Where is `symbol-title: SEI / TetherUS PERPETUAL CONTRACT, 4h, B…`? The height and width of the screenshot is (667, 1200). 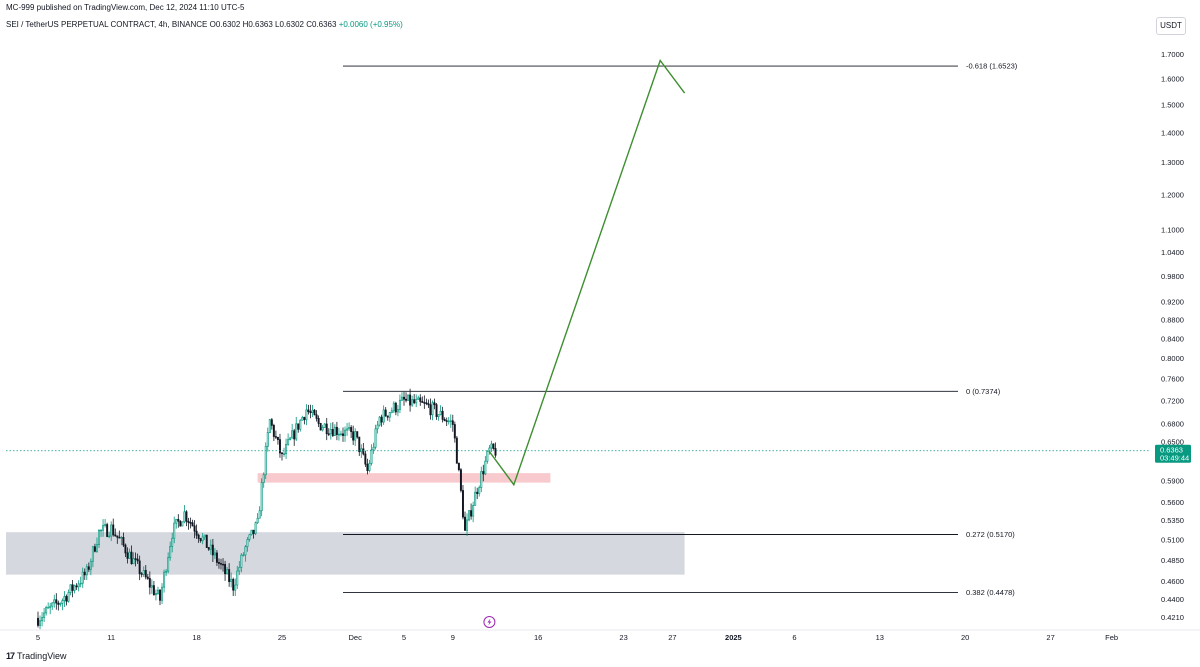 symbol-title: SEI / TetherUS PERPETUAL CONTRACT, 4h, B… is located at coordinates (107, 24).